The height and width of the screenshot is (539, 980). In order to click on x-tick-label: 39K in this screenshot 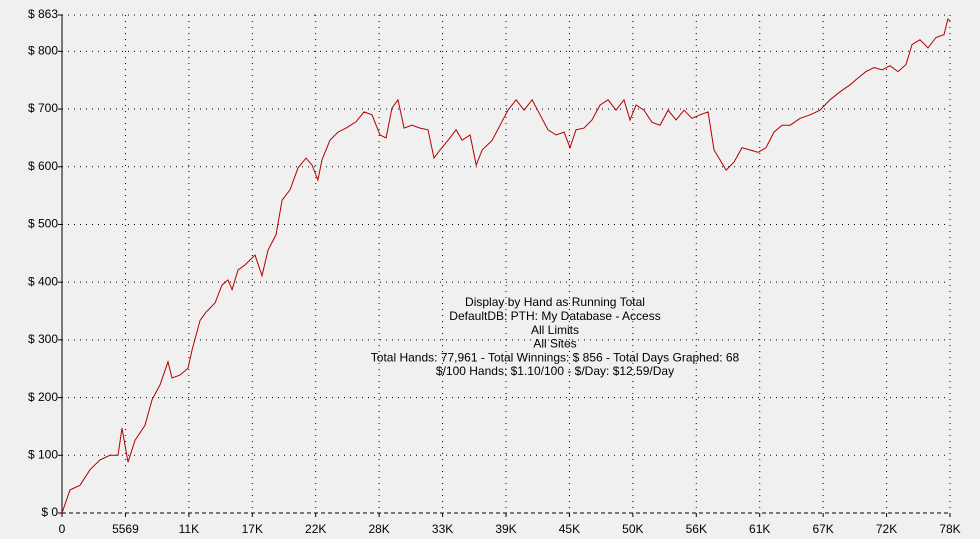, I will do `click(505, 529)`.